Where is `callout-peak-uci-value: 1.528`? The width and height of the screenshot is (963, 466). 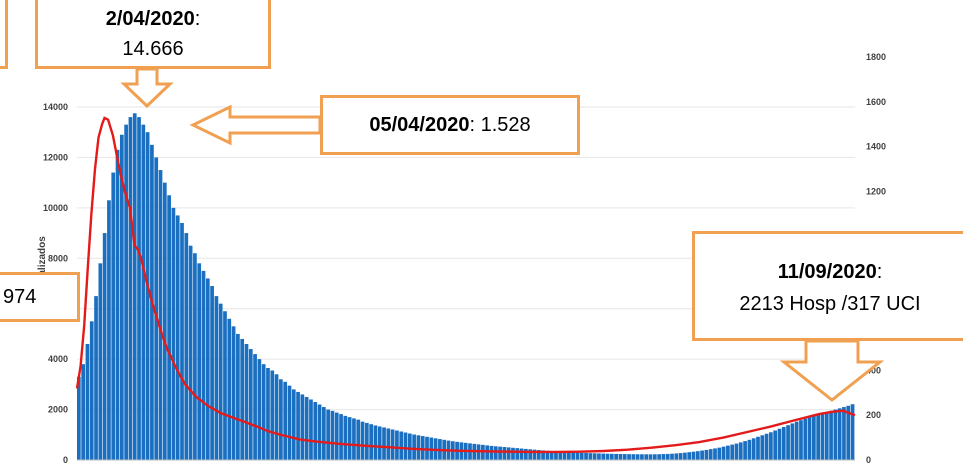 callout-peak-uci-value: 1.528 is located at coordinates (505, 125).